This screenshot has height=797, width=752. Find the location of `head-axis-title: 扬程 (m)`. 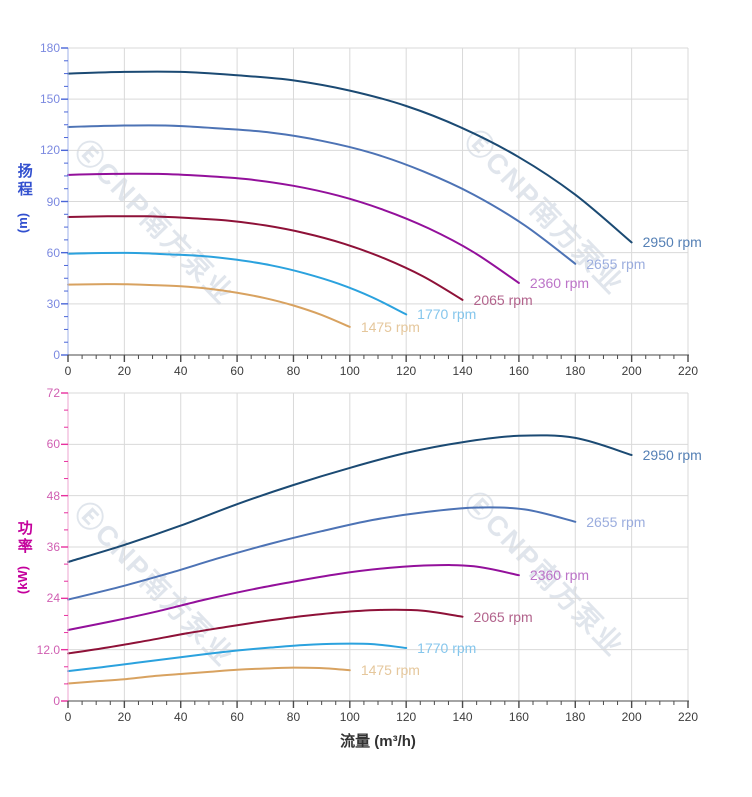

head-axis-title: 扬程 (m) is located at coordinates (23, 203).